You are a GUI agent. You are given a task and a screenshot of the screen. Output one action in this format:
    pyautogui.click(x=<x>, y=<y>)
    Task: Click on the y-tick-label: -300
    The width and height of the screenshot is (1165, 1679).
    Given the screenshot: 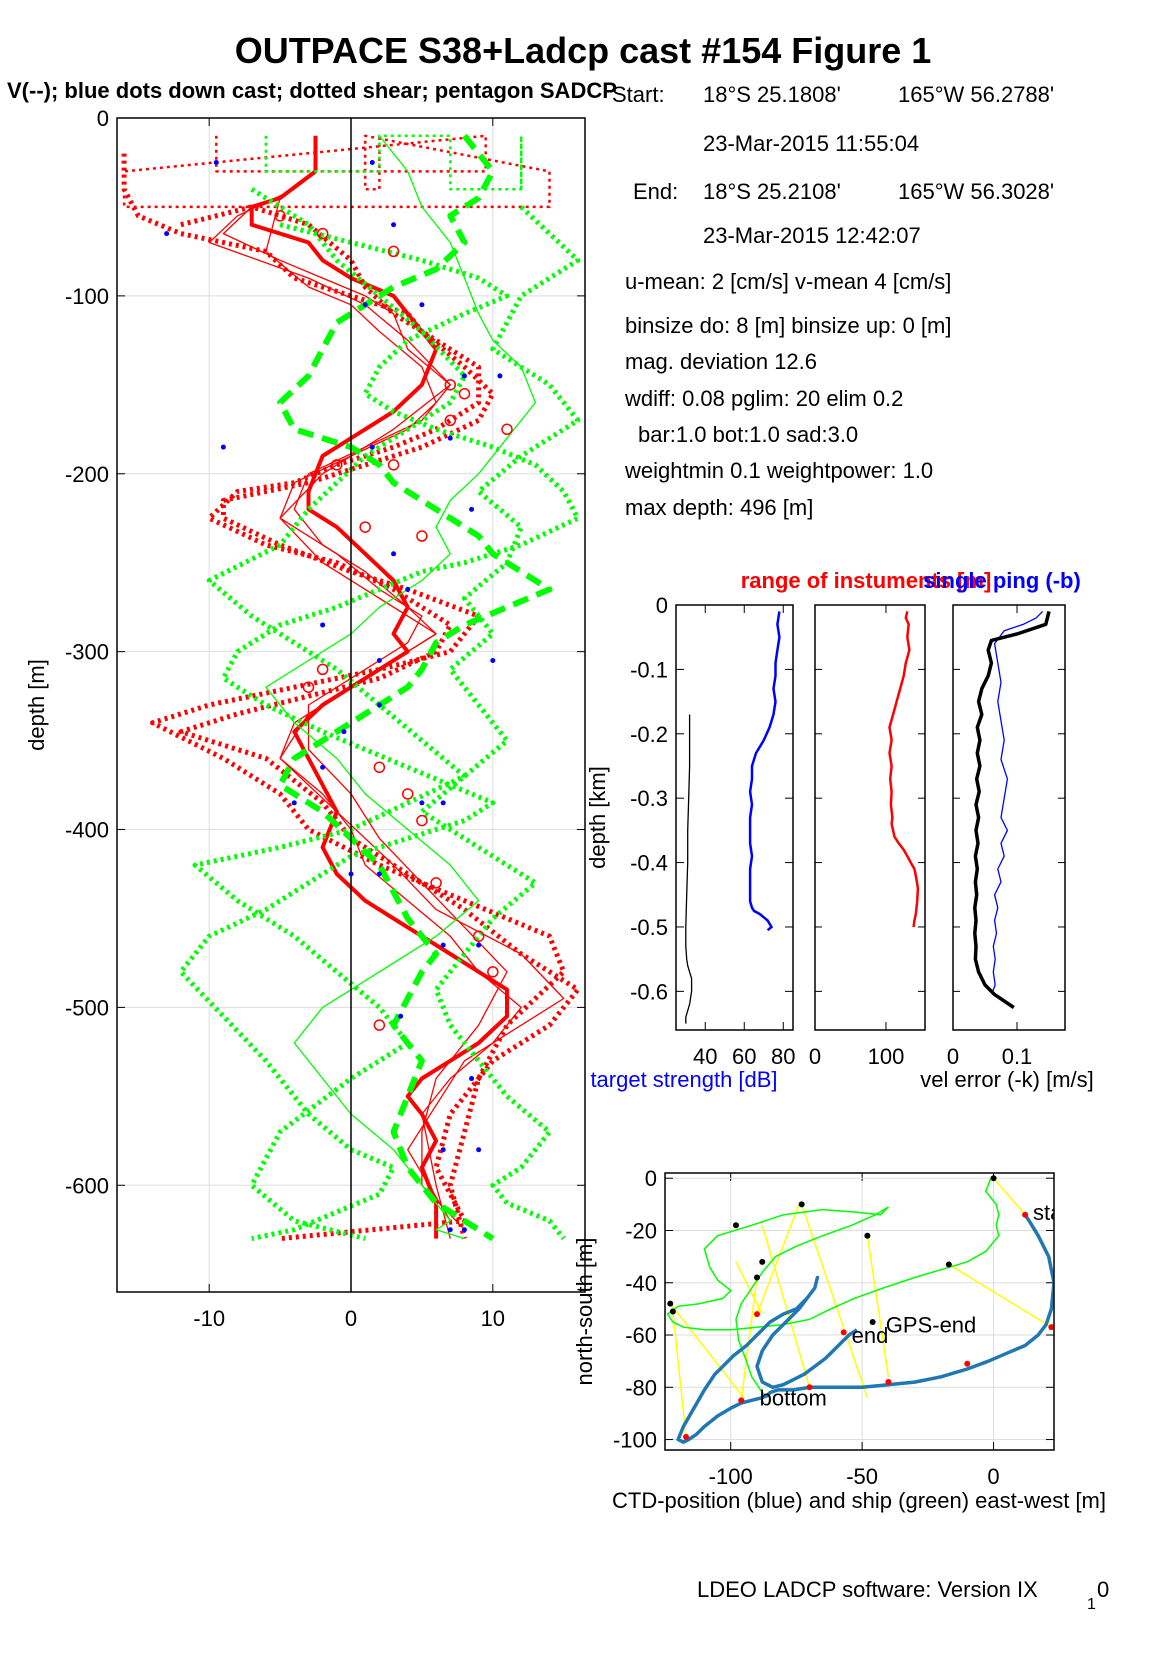 What is the action you would take?
    pyautogui.click(x=87, y=652)
    